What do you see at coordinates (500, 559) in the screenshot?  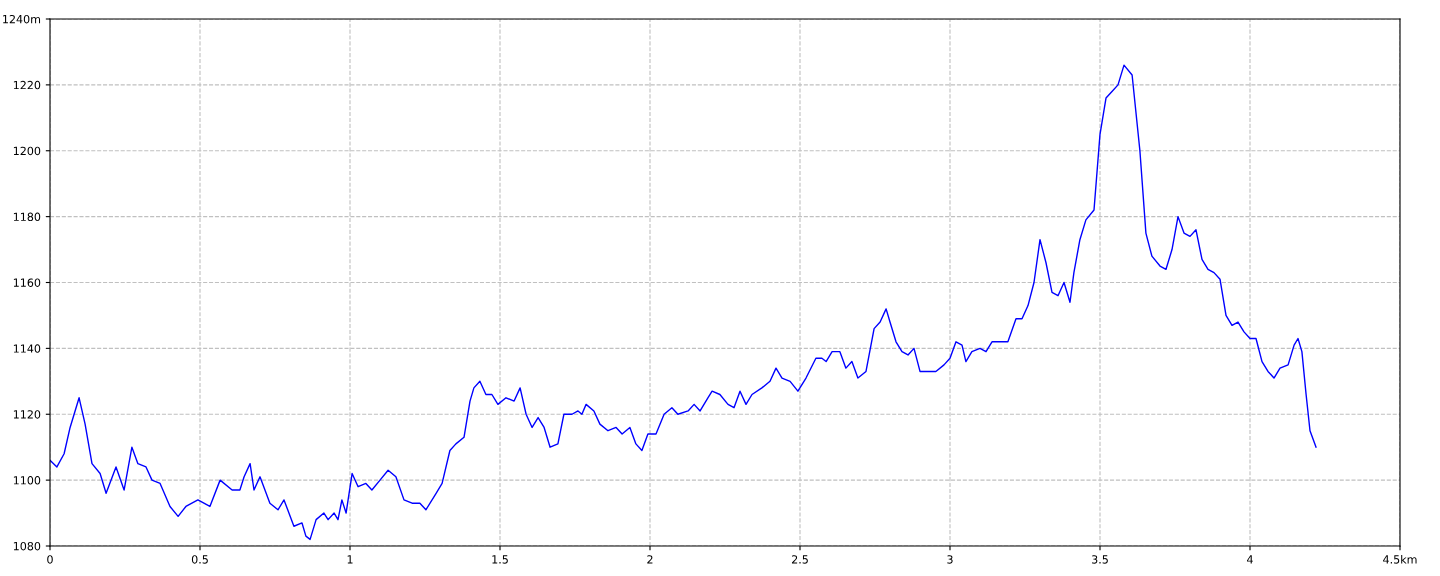 I see `x-tick-label: 1.5` at bounding box center [500, 559].